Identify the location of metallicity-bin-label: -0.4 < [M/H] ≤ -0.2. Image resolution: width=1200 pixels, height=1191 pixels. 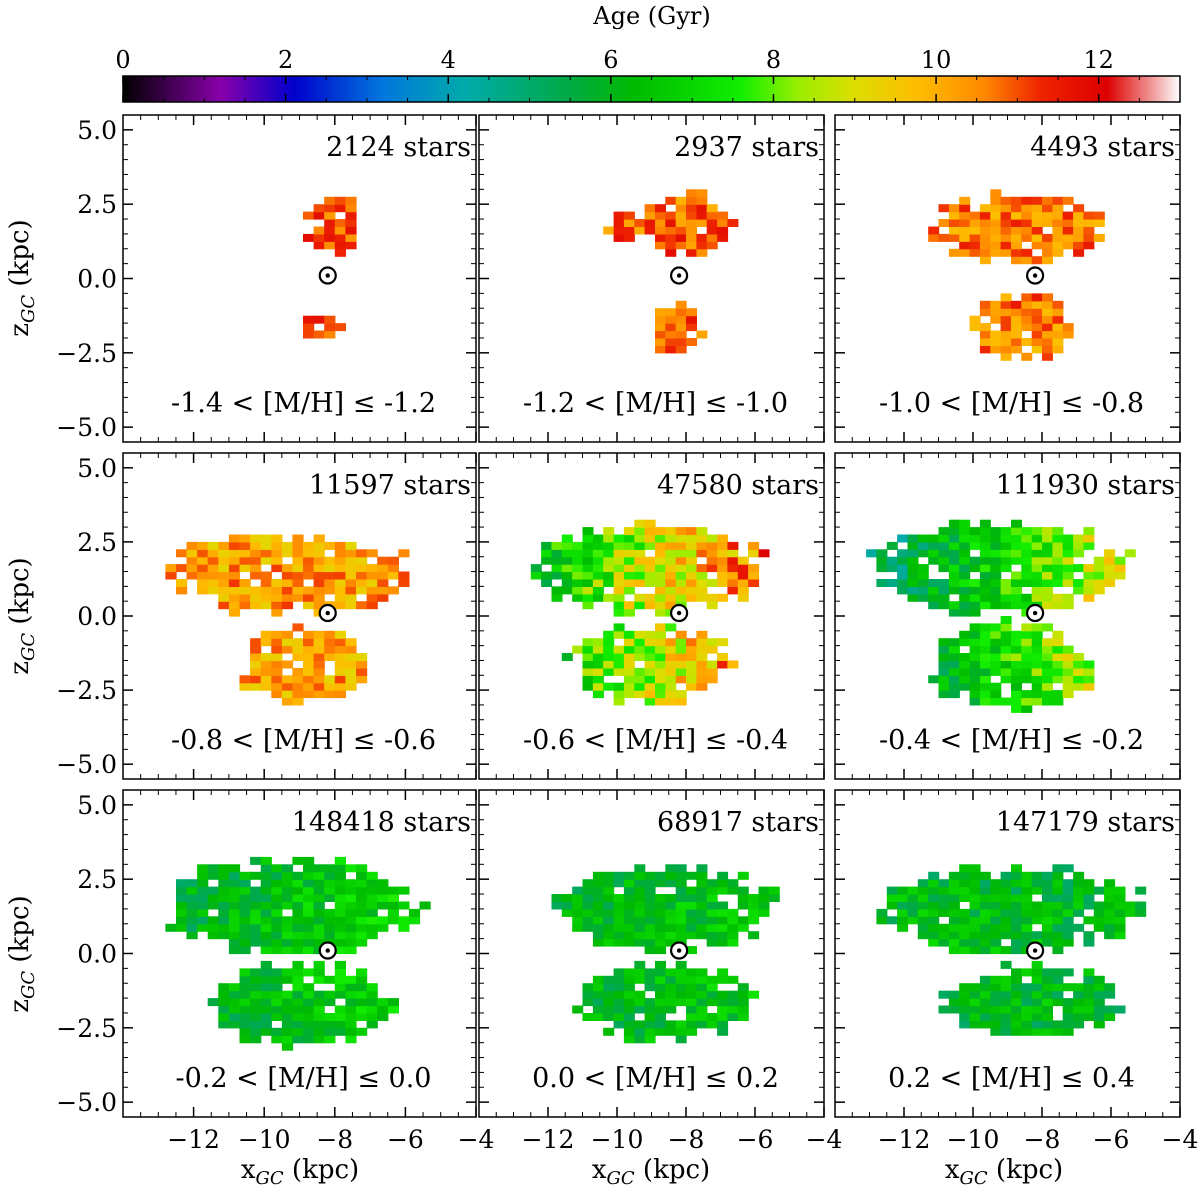
(1011, 740).